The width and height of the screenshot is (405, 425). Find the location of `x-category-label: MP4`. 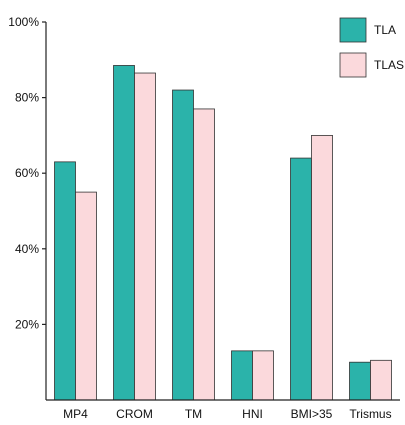

x-category-label: MP4 is located at coordinates (75, 414).